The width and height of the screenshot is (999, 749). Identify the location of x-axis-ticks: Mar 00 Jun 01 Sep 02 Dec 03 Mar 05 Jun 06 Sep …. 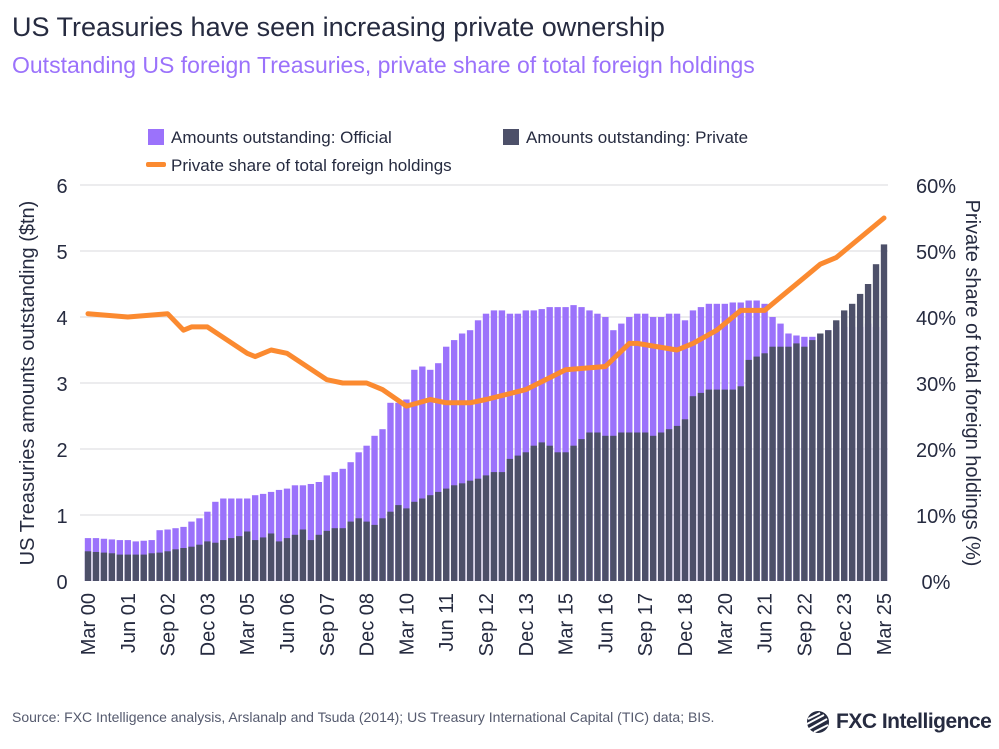
(487, 624).